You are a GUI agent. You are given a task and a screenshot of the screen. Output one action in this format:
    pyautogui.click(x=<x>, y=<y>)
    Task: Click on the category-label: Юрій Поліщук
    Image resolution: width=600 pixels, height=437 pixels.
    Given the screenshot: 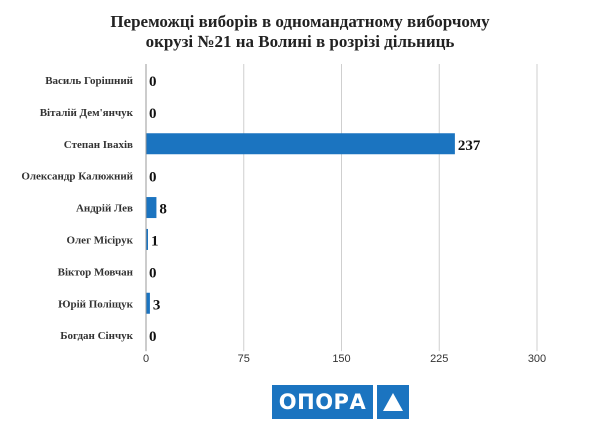 What is the action you would take?
    pyautogui.click(x=96, y=304)
    